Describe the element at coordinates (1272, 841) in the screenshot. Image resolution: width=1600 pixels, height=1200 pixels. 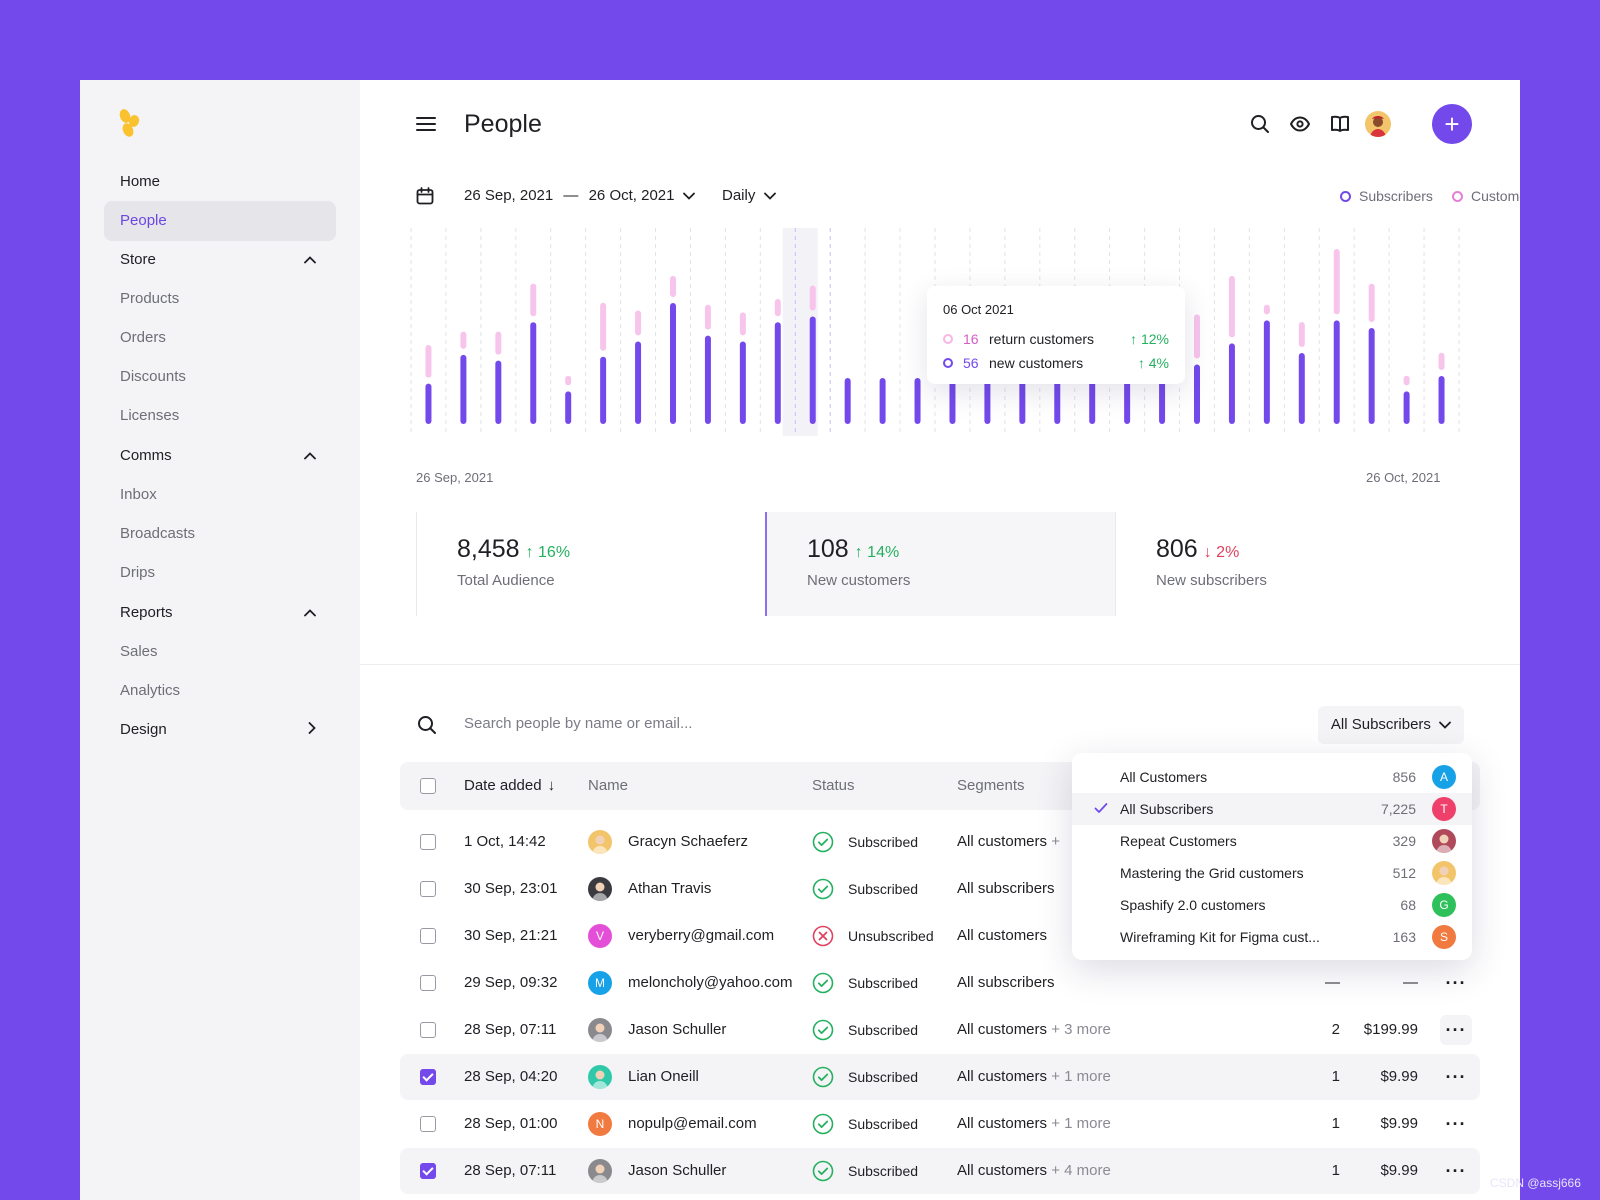
I see `dropdown-item: Repeat Customers 329` at that location.